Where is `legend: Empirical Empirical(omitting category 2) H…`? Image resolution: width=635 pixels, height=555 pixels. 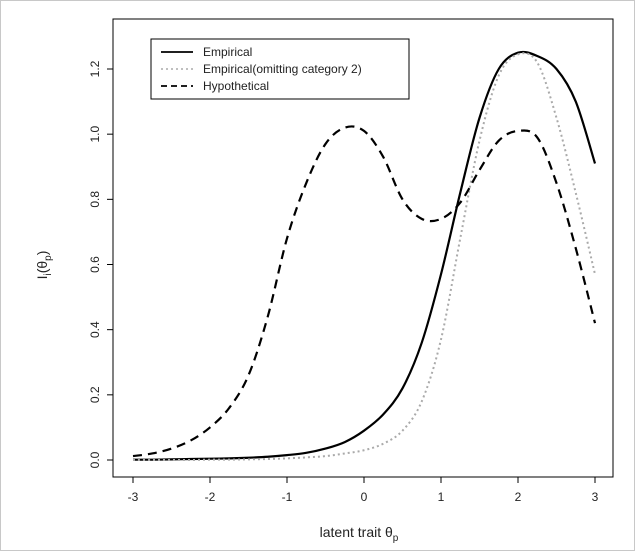 legend: Empirical Empirical(omitting category 2) H… is located at coordinates (280, 69).